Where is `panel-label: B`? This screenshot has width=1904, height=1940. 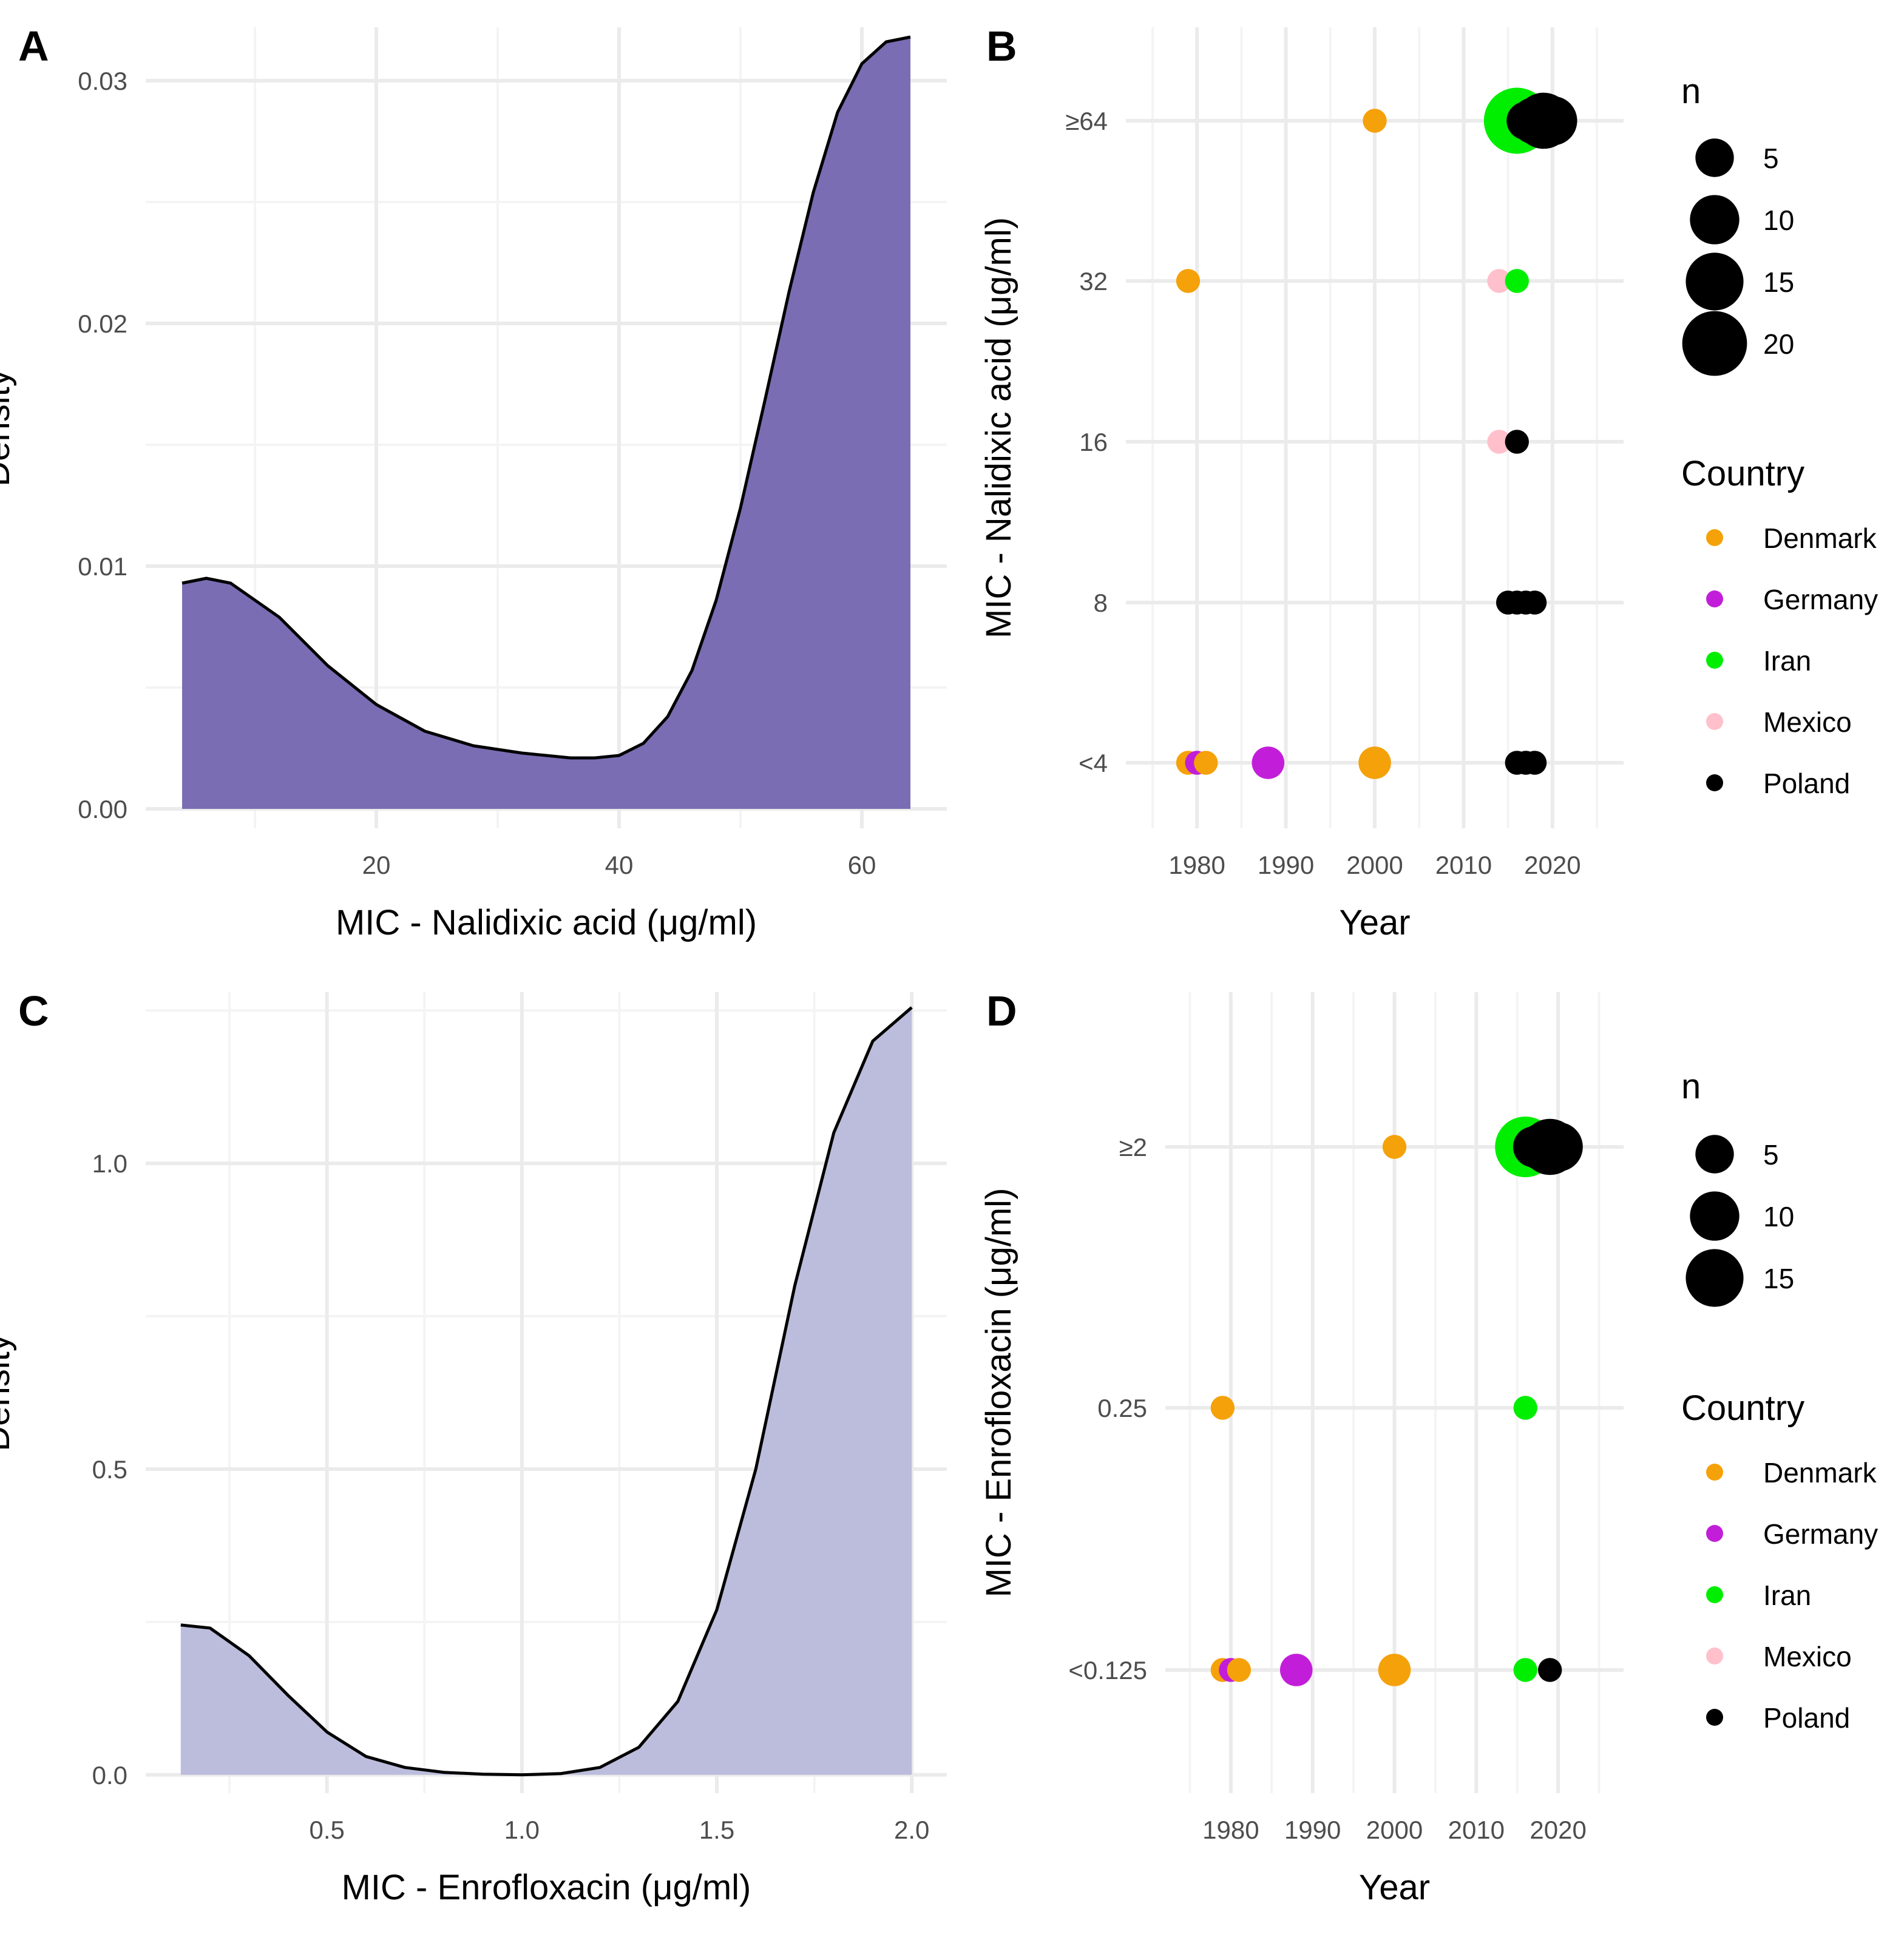
panel-label: B is located at coordinates (1001, 46).